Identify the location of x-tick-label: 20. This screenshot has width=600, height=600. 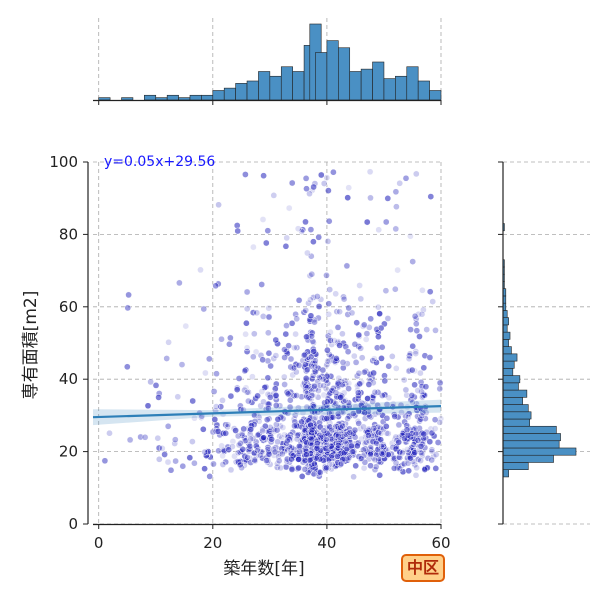
(212, 543).